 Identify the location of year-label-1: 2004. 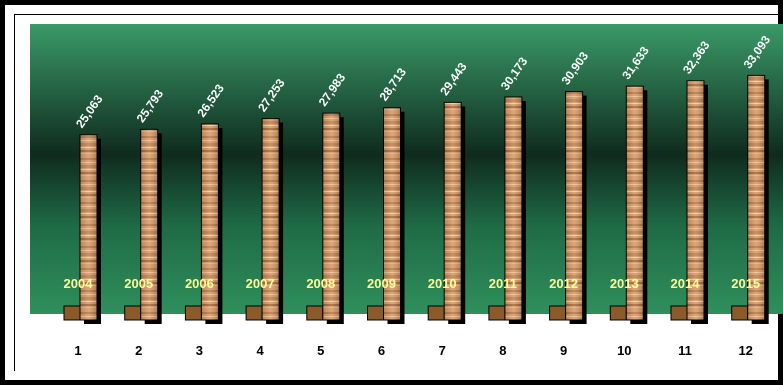
(79, 283).